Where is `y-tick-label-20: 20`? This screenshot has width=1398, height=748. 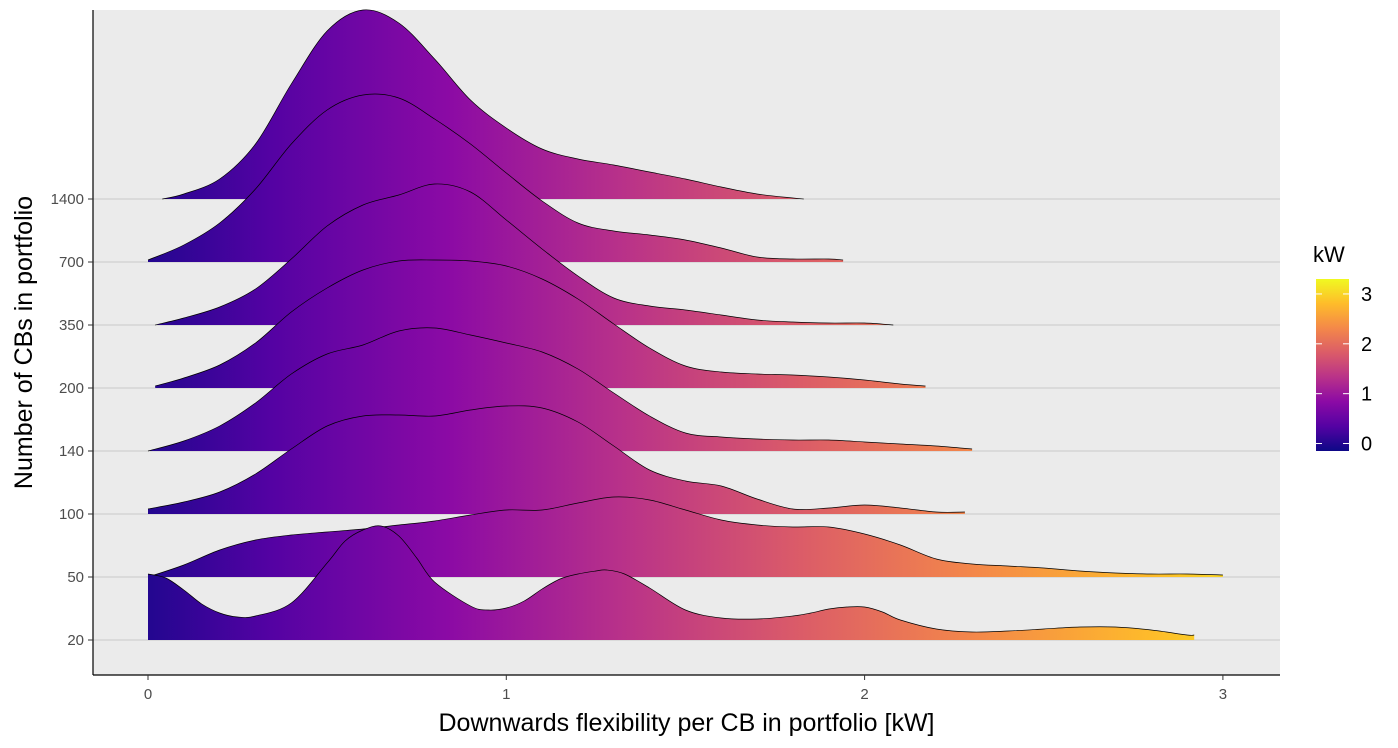 y-tick-label-20: 20 is located at coordinates (75, 640).